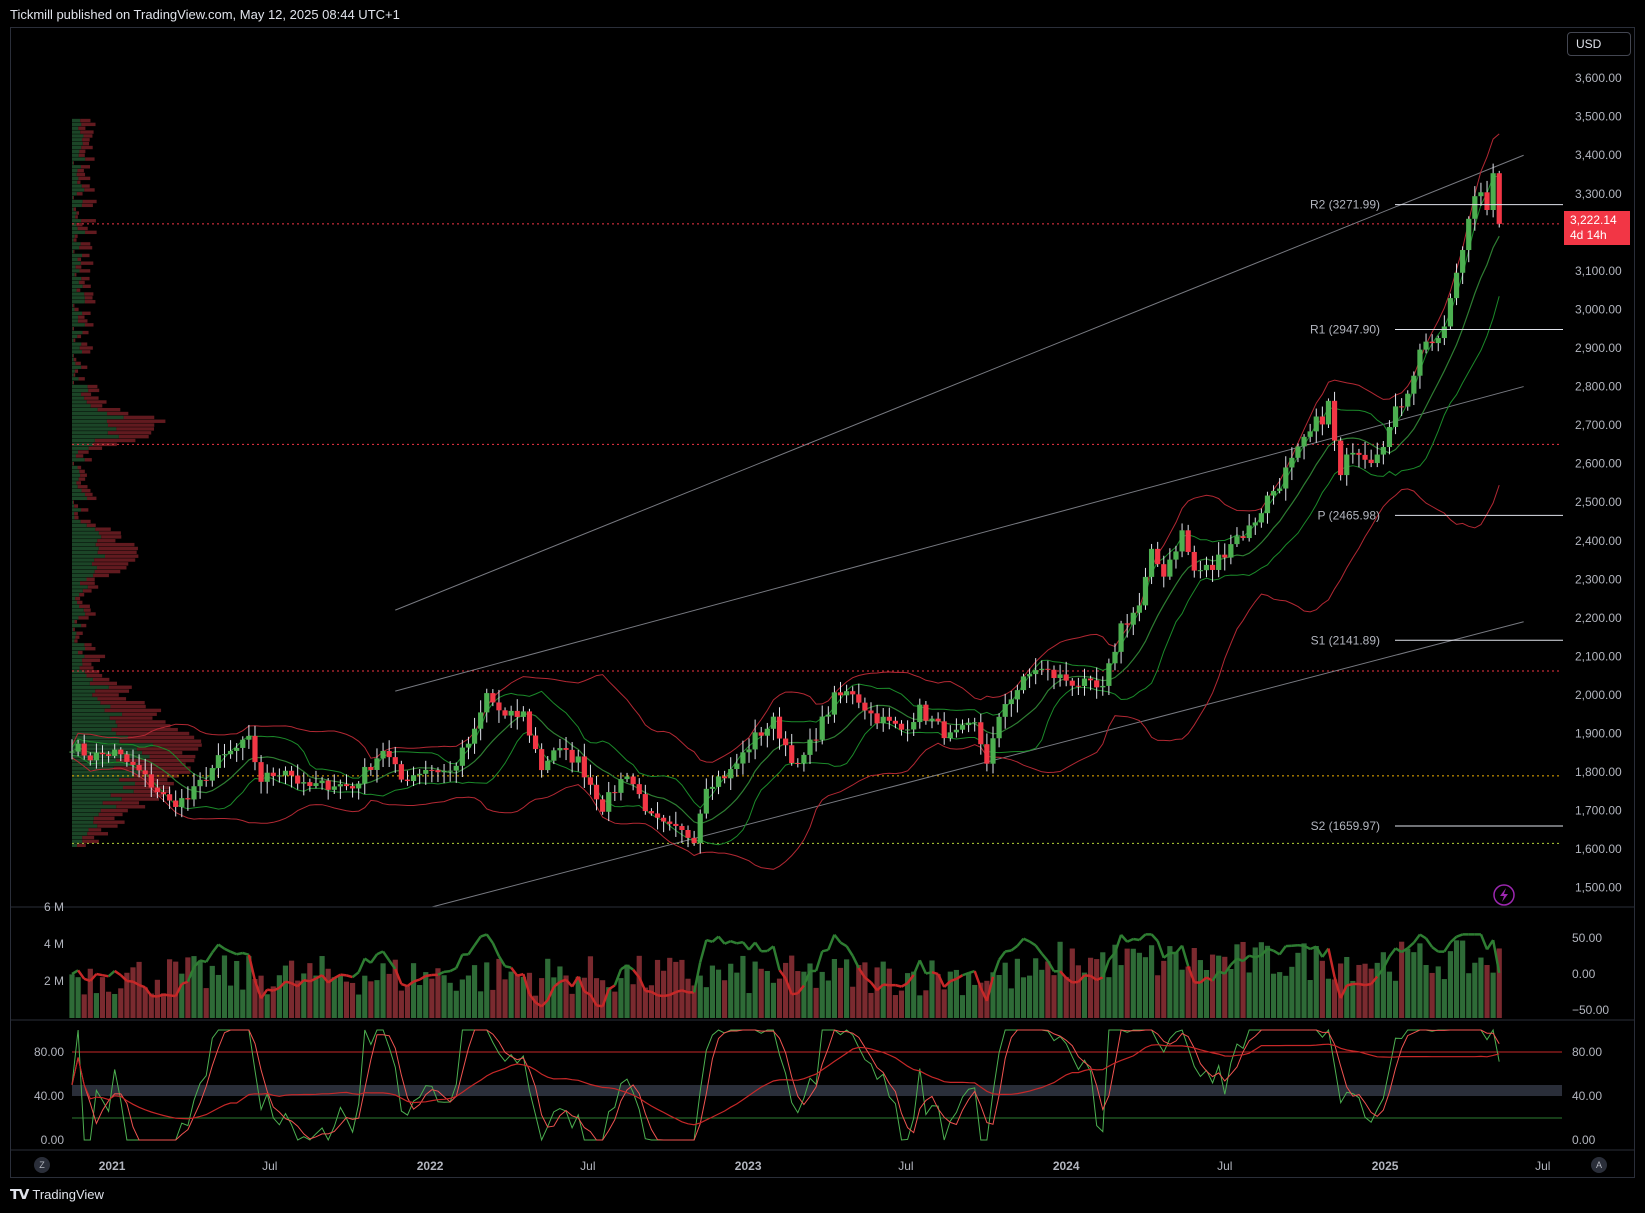  What do you see at coordinates (748, 1166) in the screenshot?
I see `time-tick-label: 2023` at bounding box center [748, 1166].